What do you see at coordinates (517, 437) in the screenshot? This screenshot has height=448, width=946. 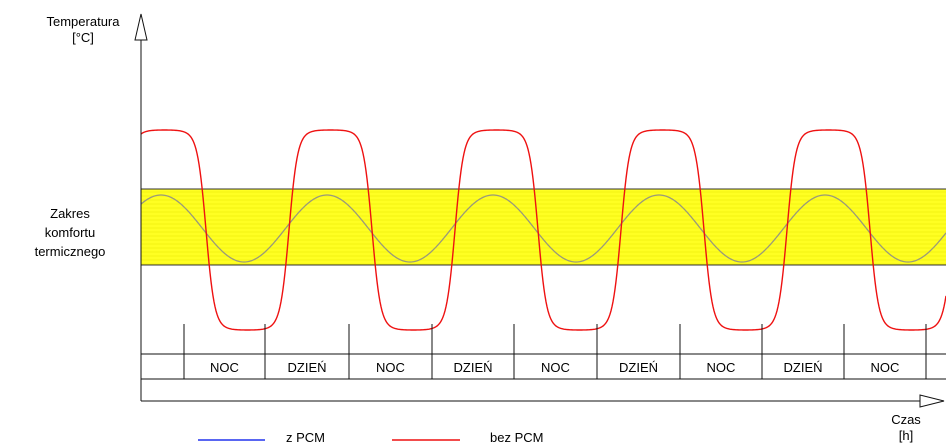 I see `legend-nopcm-label: bez PCM` at bounding box center [517, 437].